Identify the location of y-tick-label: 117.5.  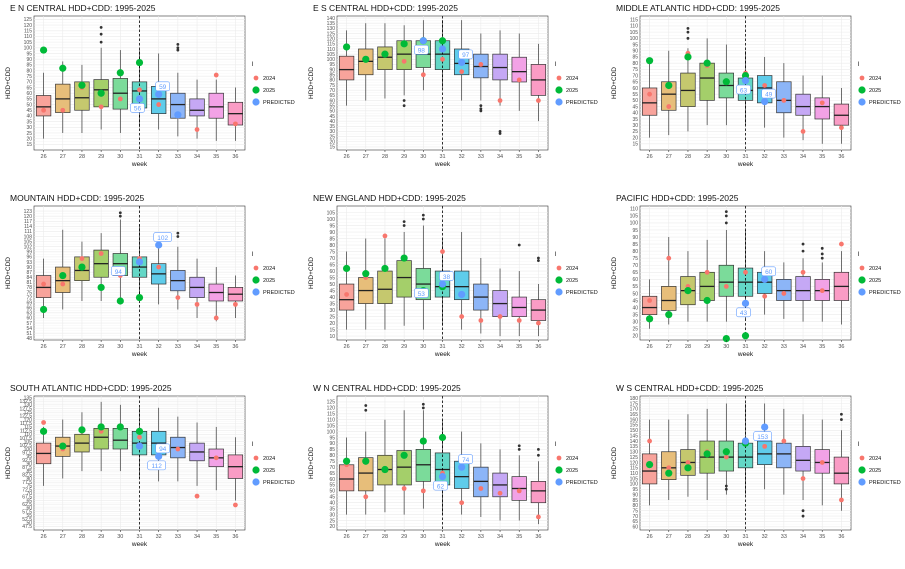
(26, 424).